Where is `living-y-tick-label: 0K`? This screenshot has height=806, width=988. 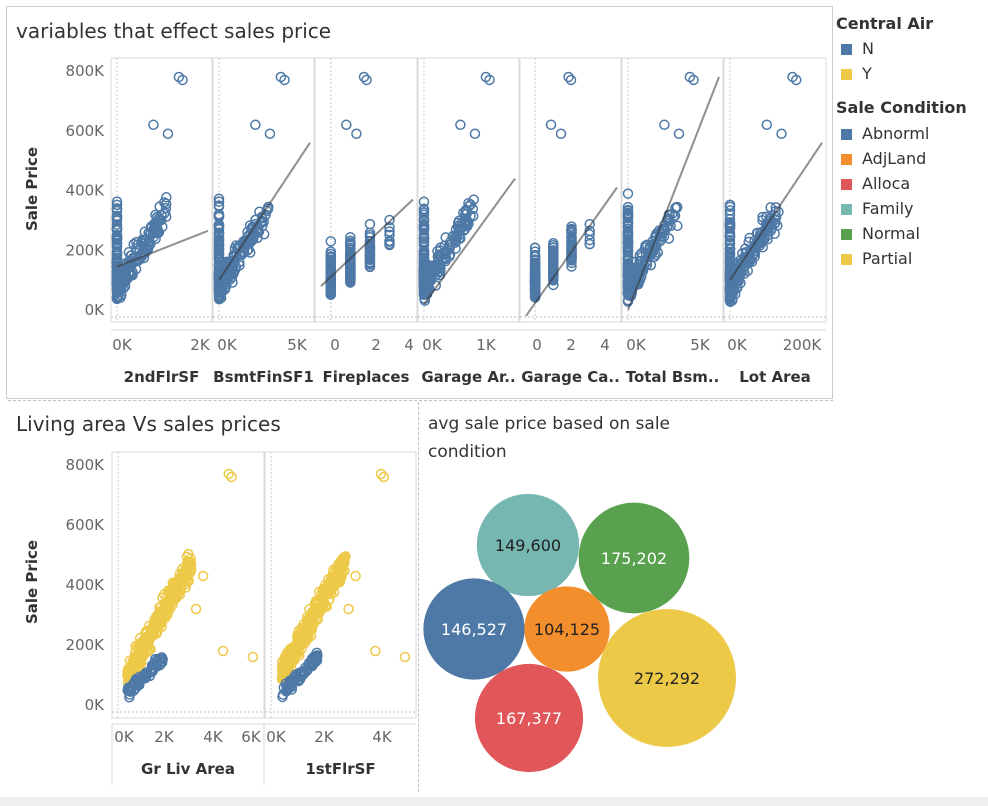
living-y-tick-label: 0K is located at coordinates (95, 705).